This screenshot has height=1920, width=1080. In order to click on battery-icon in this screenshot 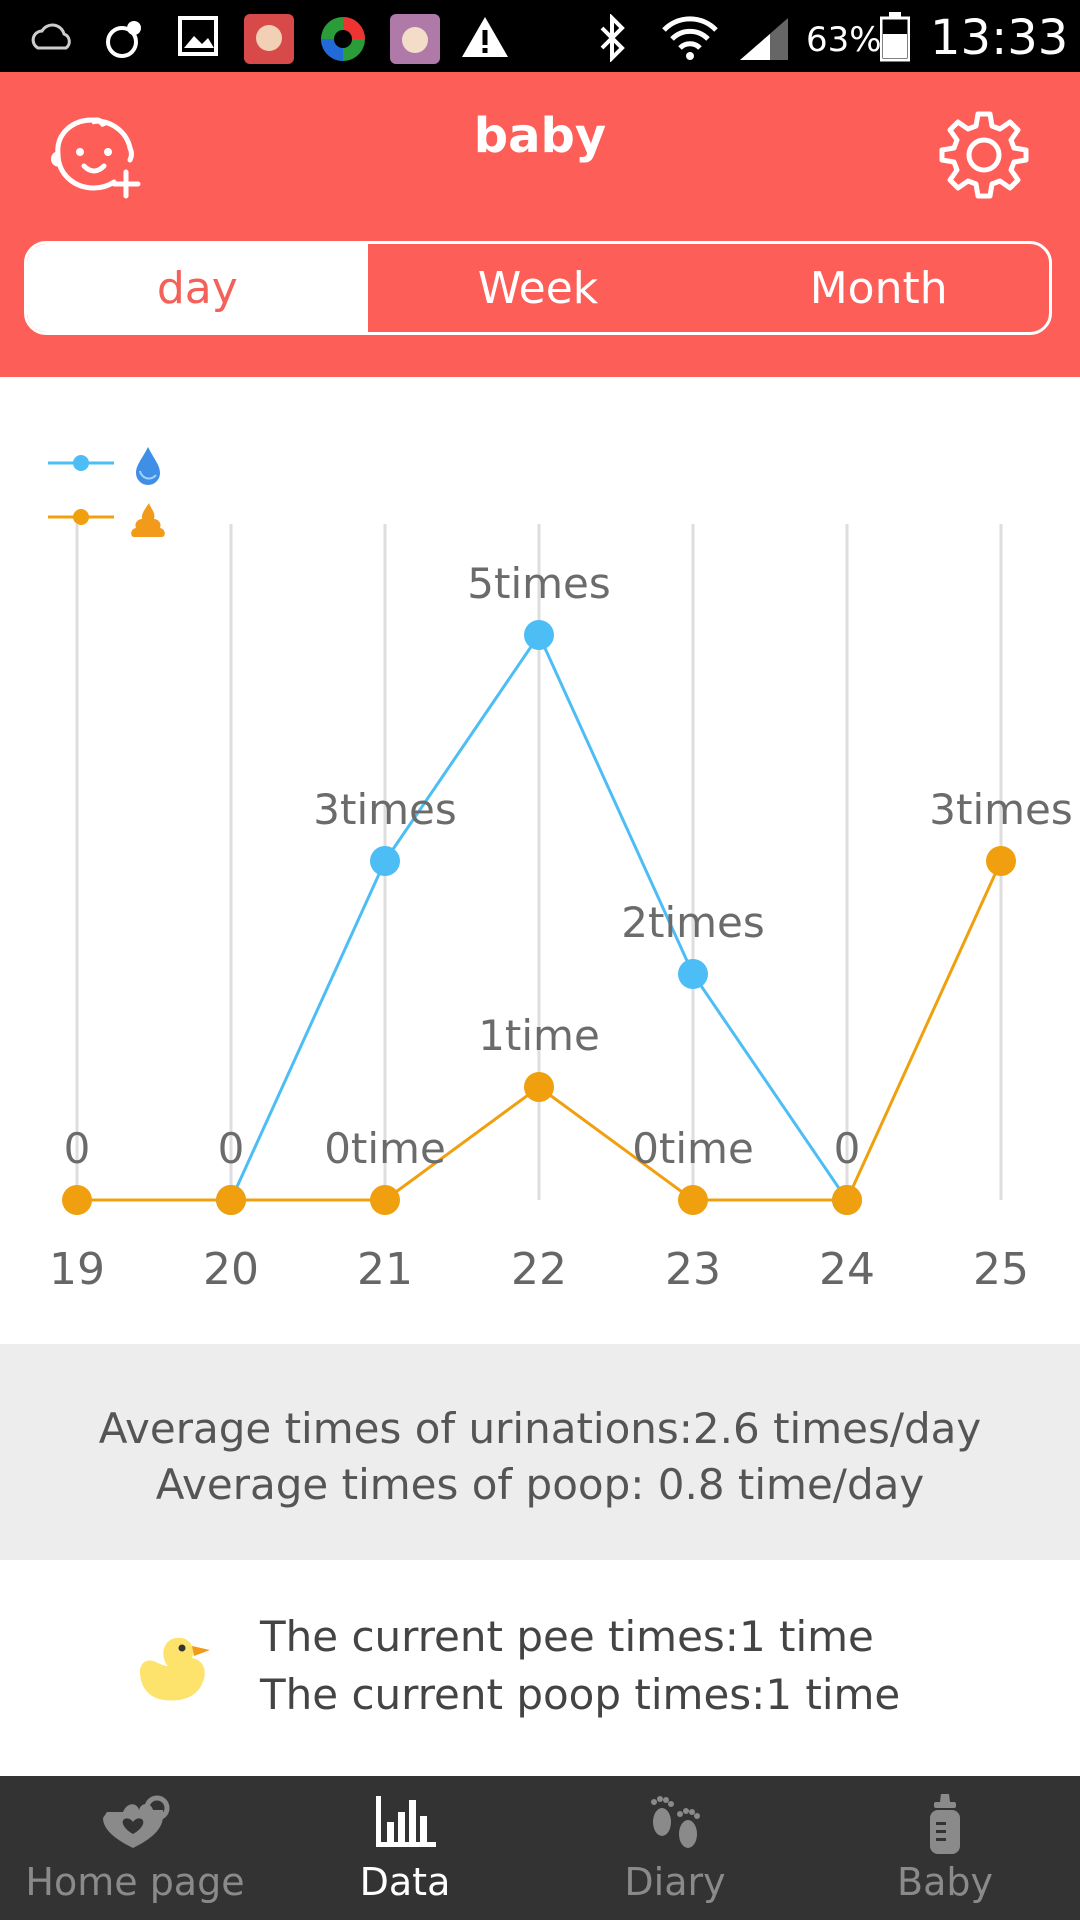, I will do `click(895, 37)`.